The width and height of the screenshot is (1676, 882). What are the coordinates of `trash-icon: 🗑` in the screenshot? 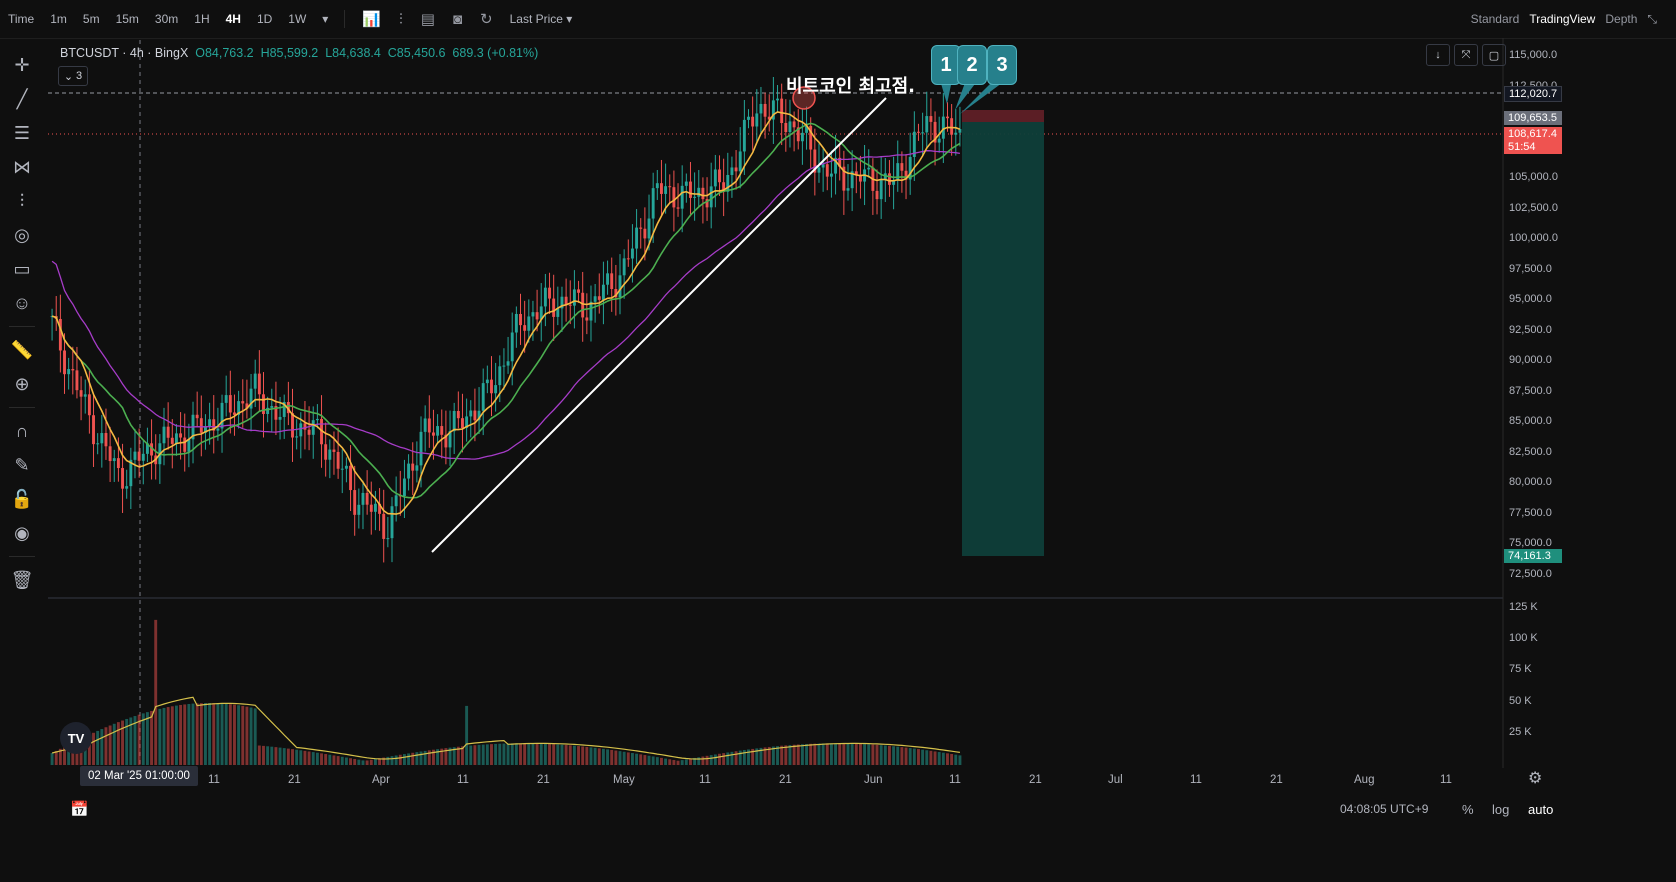 It's located at (22, 579).